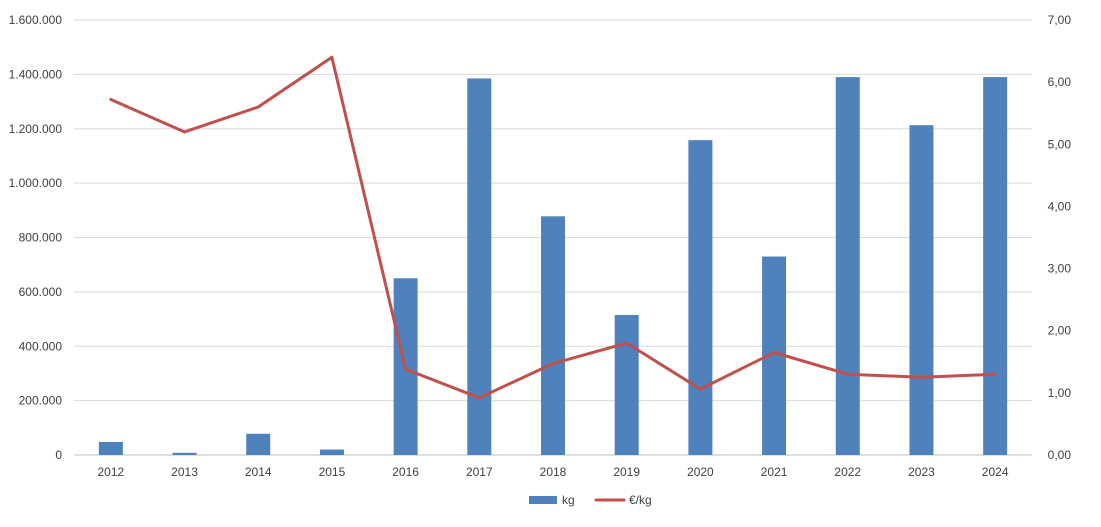 This screenshot has width=1101, height=527. Describe the element at coordinates (258, 444) in the screenshot. I see `bar-2014` at that location.